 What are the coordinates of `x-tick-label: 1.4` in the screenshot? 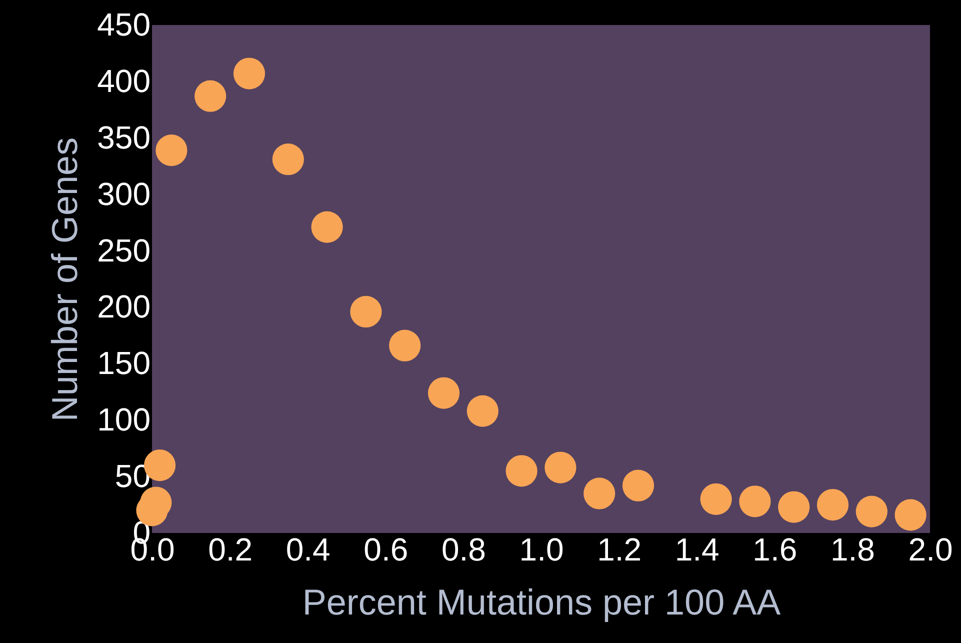 It's located at (697, 550).